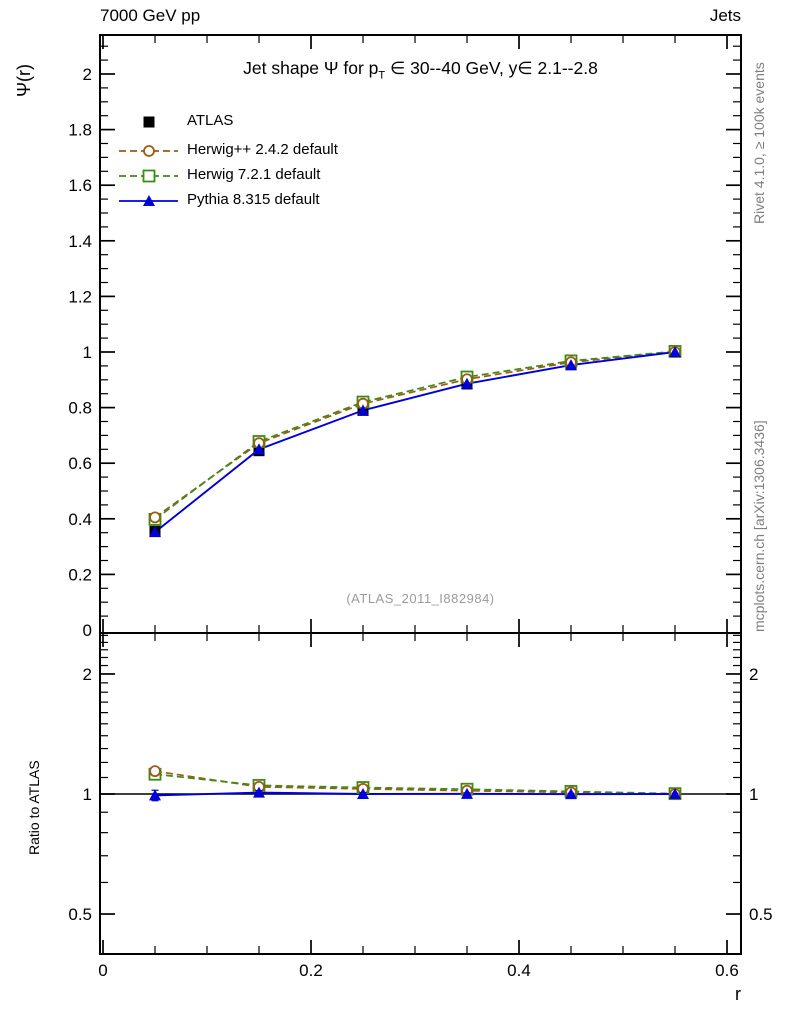 The height and width of the screenshot is (1024, 786). Describe the element at coordinates (34, 807) in the screenshot. I see `ratio-y-axis-title: Ratio to ATLAS` at that location.